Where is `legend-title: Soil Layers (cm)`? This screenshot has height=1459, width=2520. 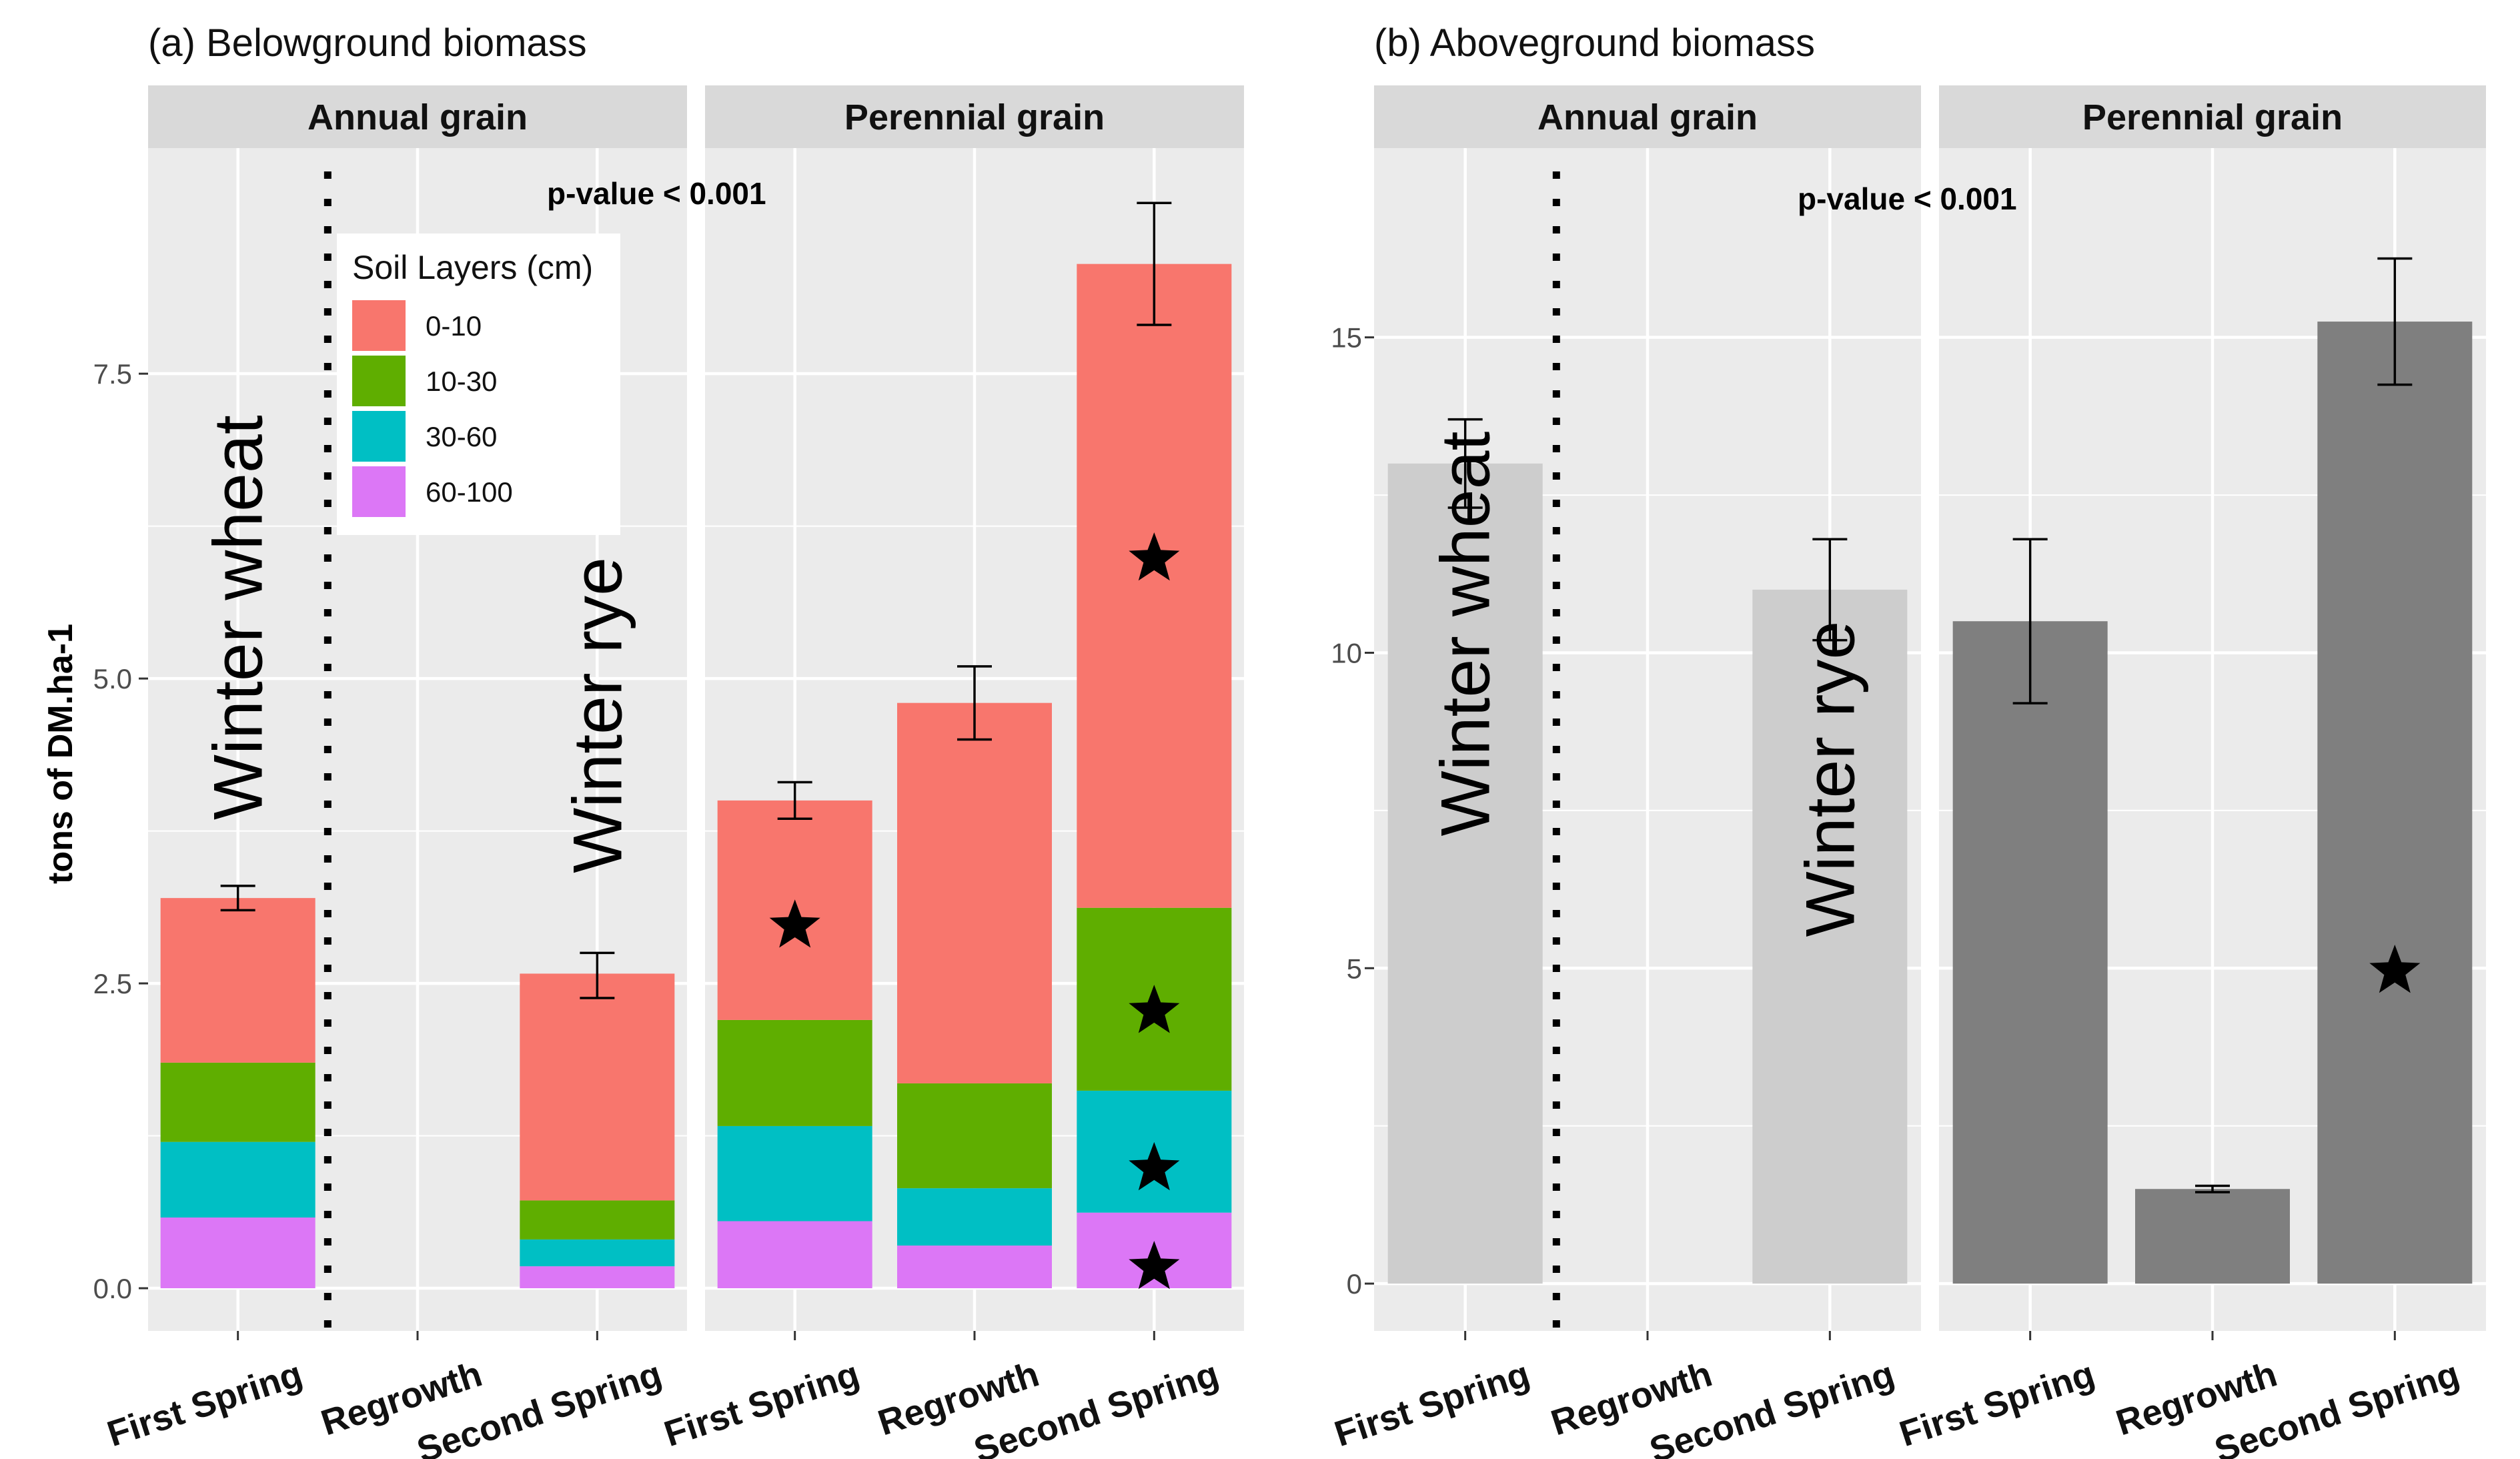
legend-title: Soil Layers (cm) is located at coordinates (472, 267).